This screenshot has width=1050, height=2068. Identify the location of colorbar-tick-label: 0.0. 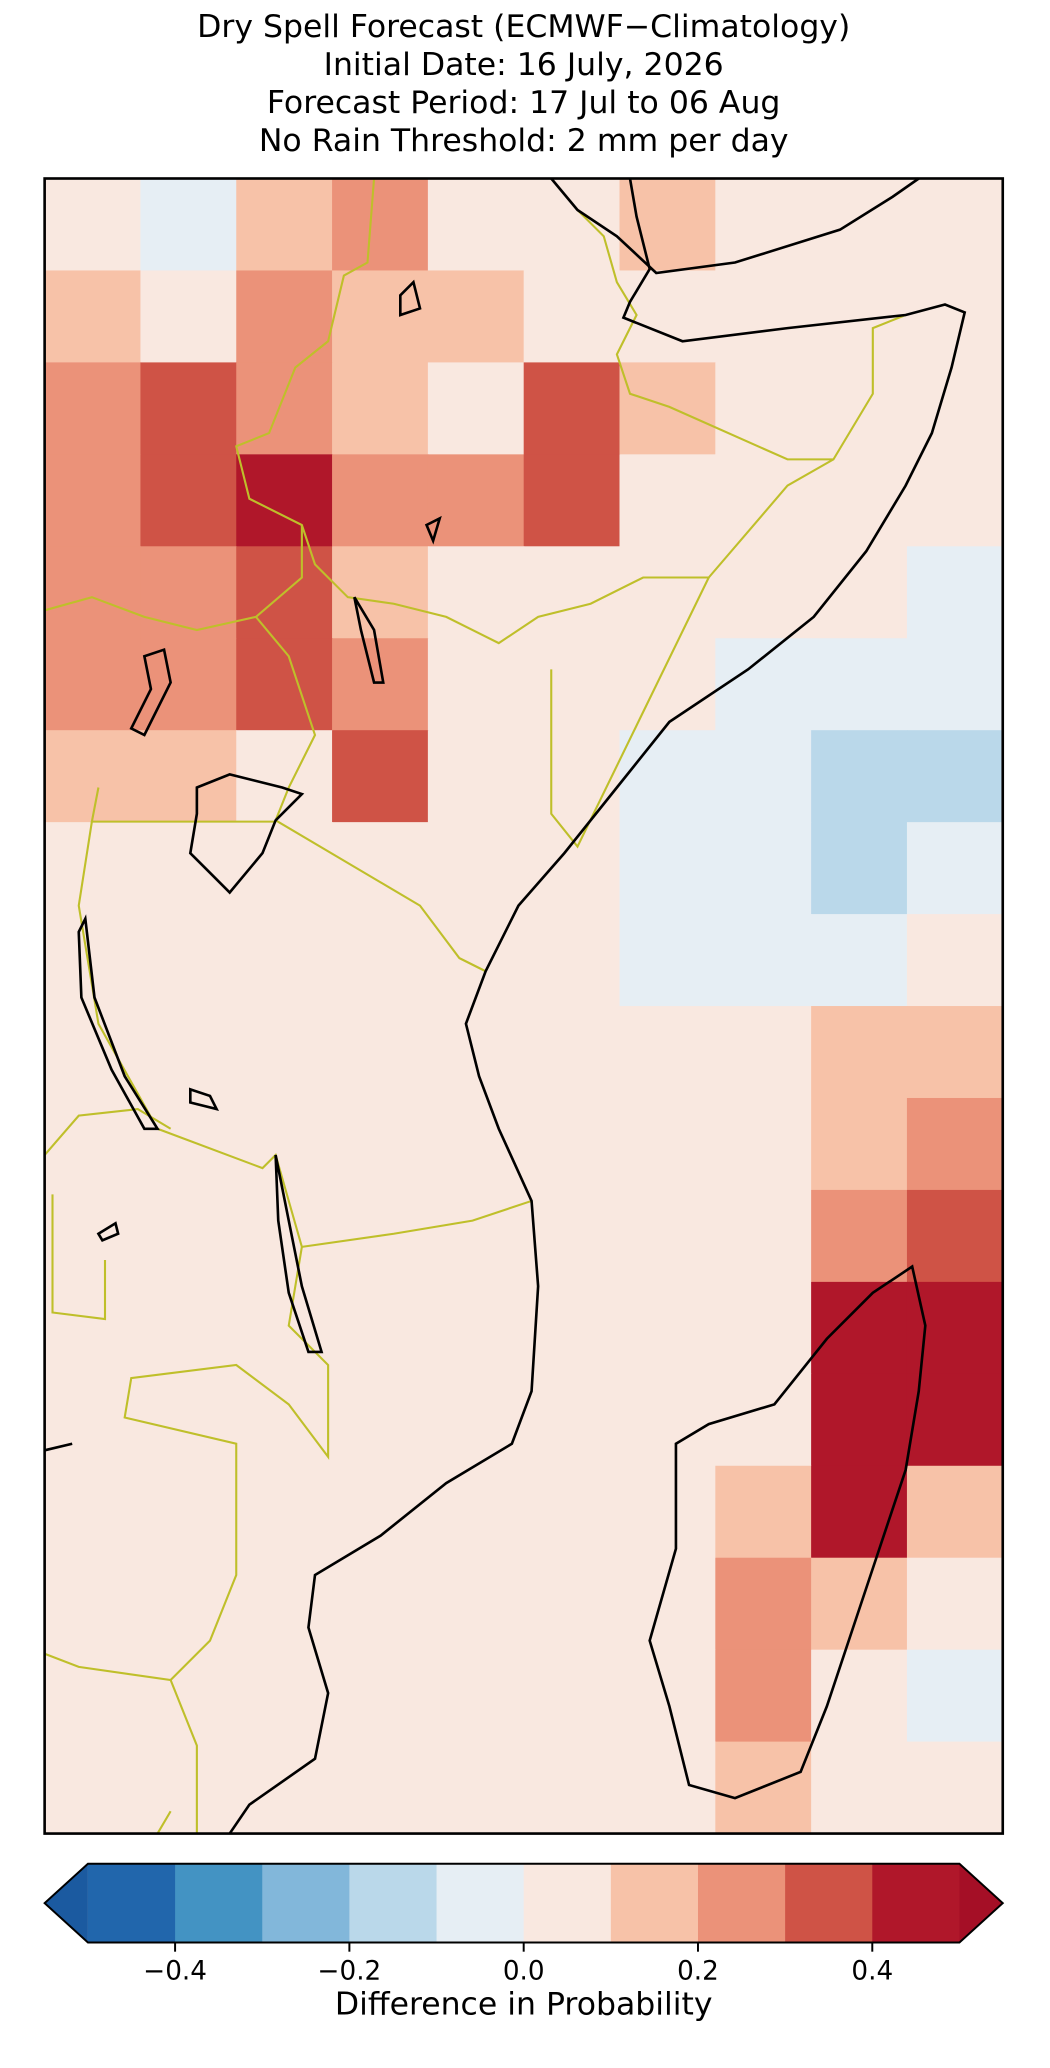
(524, 1971).